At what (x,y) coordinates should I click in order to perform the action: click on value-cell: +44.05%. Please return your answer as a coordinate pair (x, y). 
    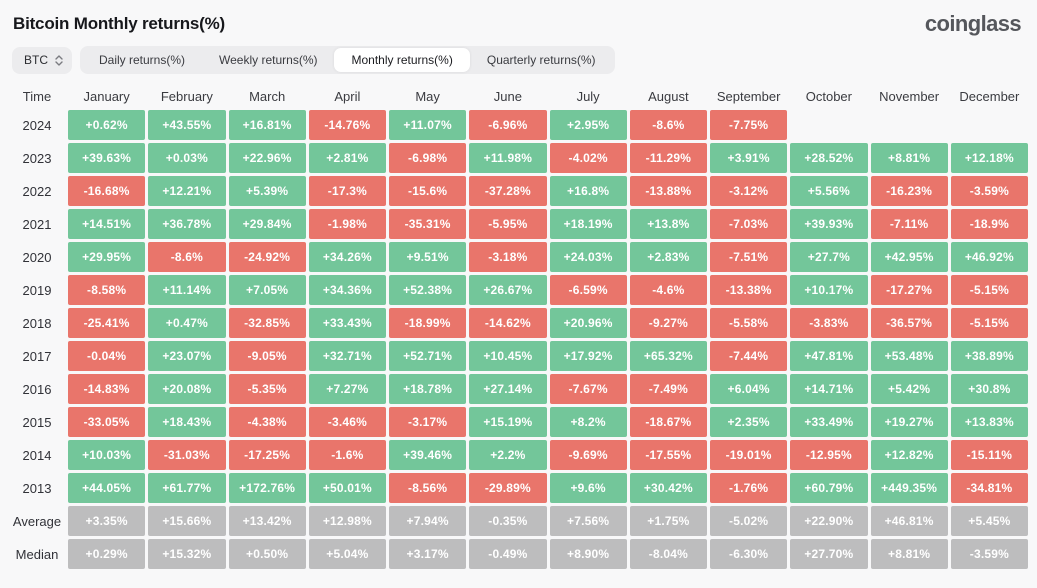
    Looking at the image, I should click on (107, 488).